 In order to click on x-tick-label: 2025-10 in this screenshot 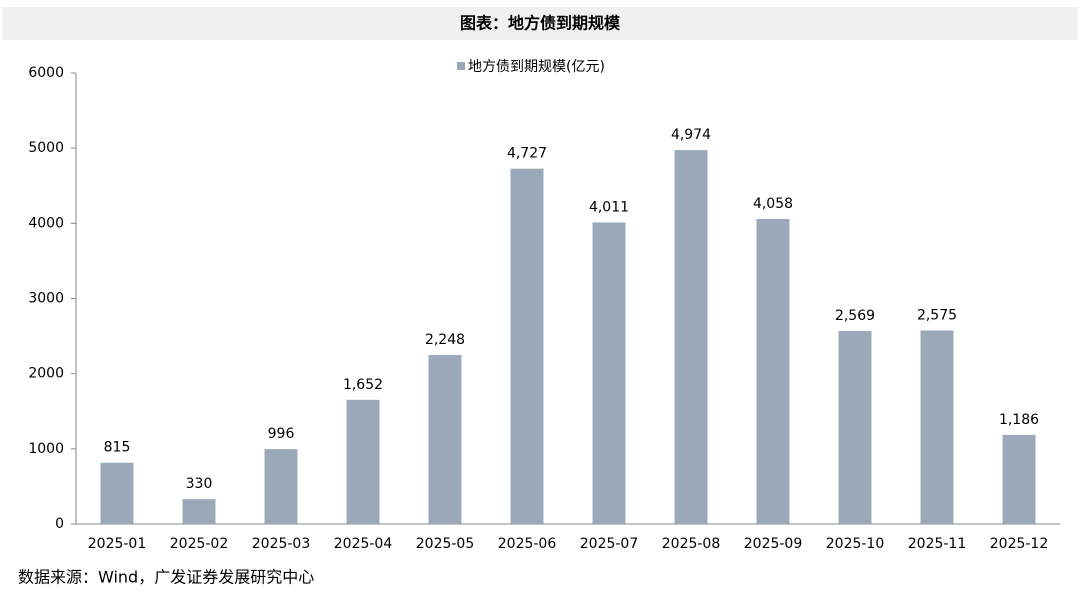, I will do `click(855, 544)`.